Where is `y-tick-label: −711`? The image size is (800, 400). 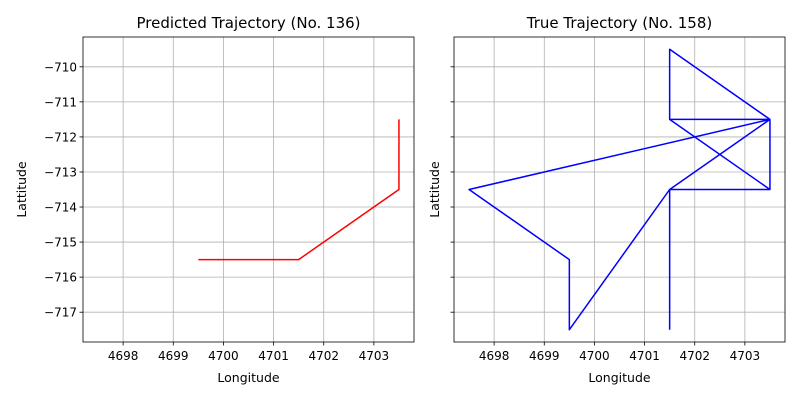 y-tick-label: −711 is located at coordinates (60, 102).